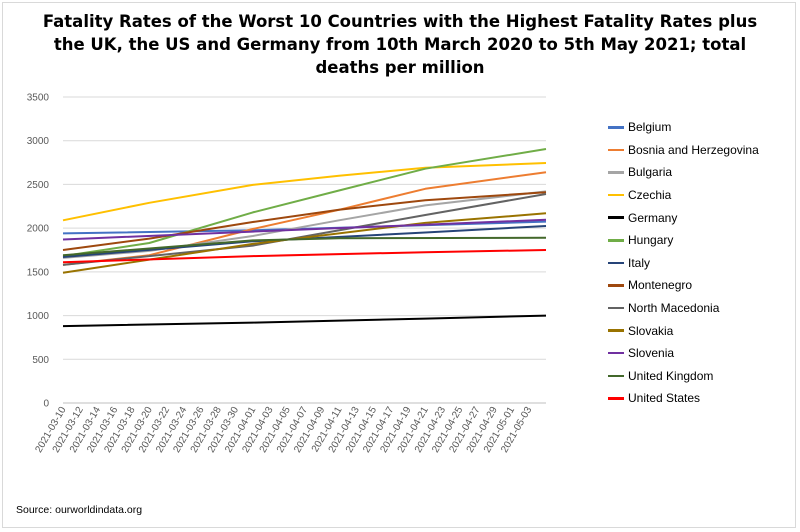 The width and height of the screenshot is (800, 532). I want to click on legend-item-slovakia: Slovakia, so click(683, 330).